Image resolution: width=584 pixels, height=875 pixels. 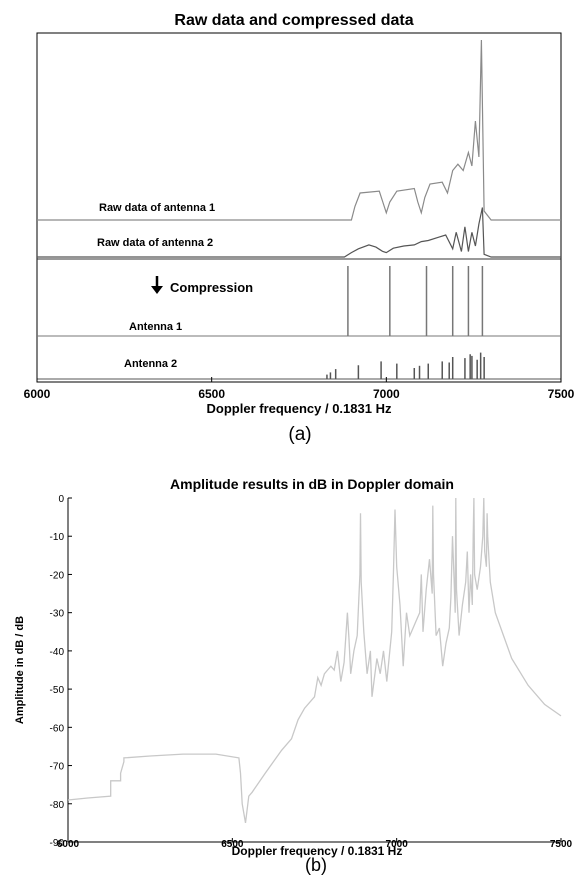 I want to click on series-line, so click(x=299, y=232).